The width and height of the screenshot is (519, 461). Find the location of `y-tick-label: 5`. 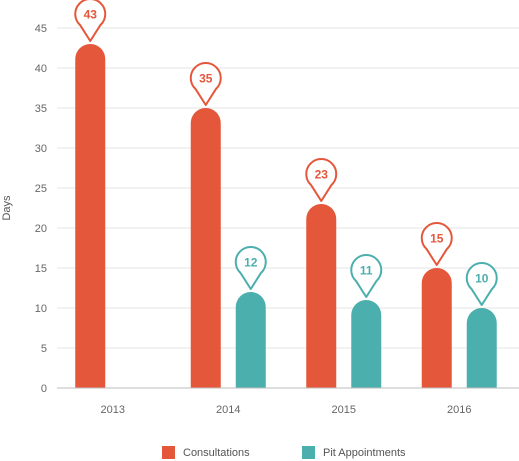

y-tick-label: 5 is located at coordinates (44, 349).